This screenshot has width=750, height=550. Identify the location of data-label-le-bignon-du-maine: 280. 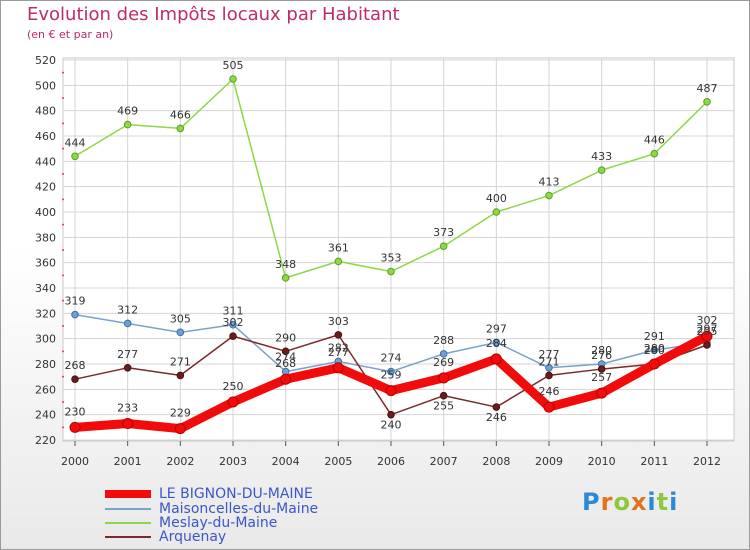
(654, 348).